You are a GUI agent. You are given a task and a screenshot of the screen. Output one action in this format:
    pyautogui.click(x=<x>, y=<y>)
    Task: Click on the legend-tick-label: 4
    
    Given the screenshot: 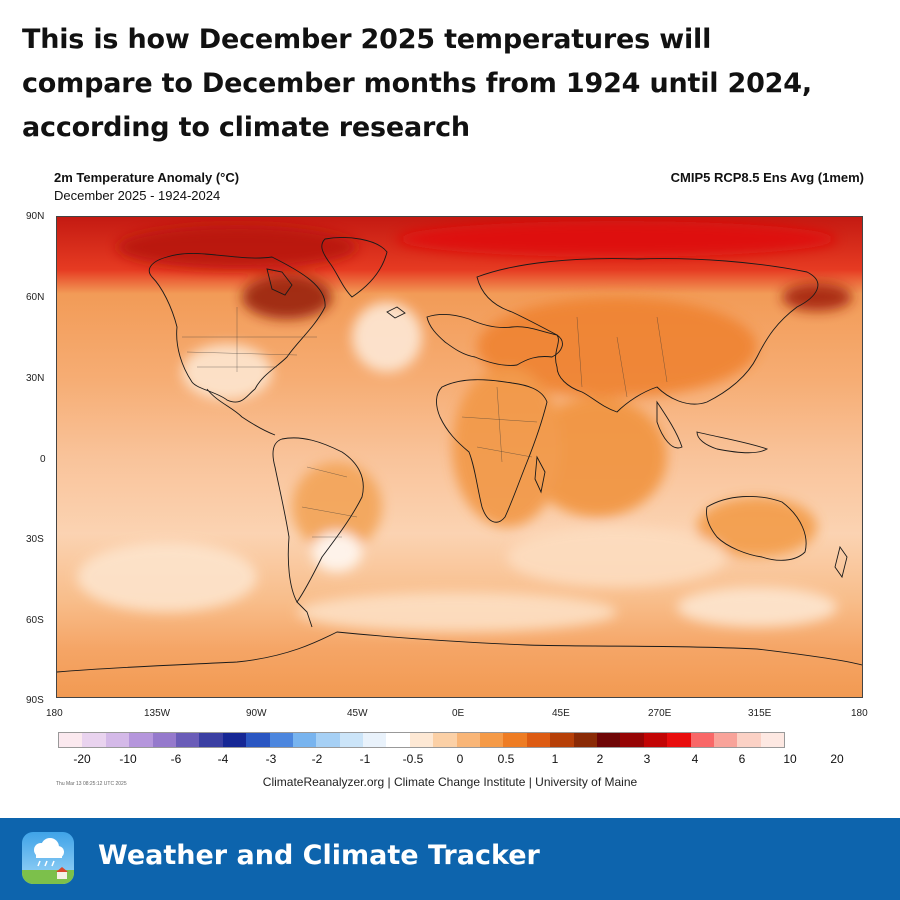 What is the action you would take?
    pyautogui.click(x=695, y=759)
    